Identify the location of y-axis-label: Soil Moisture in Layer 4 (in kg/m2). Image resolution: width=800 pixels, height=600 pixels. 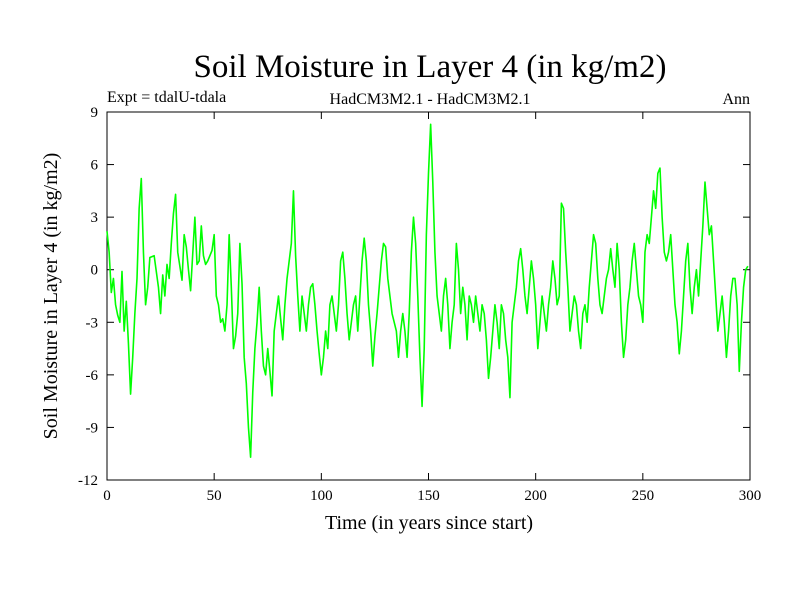
(51, 296).